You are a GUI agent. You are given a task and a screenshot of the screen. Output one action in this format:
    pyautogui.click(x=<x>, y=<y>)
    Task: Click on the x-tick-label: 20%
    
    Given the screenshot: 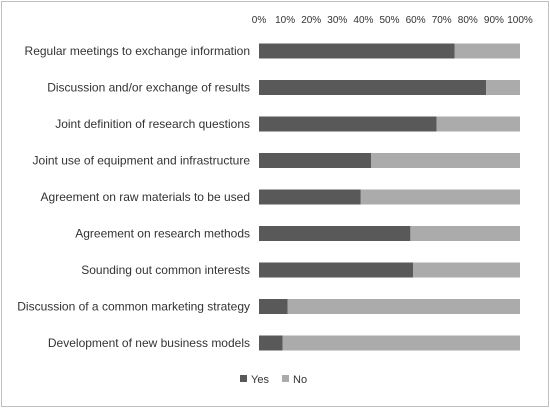 What is the action you would take?
    pyautogui.click(x=311, y=20)
    